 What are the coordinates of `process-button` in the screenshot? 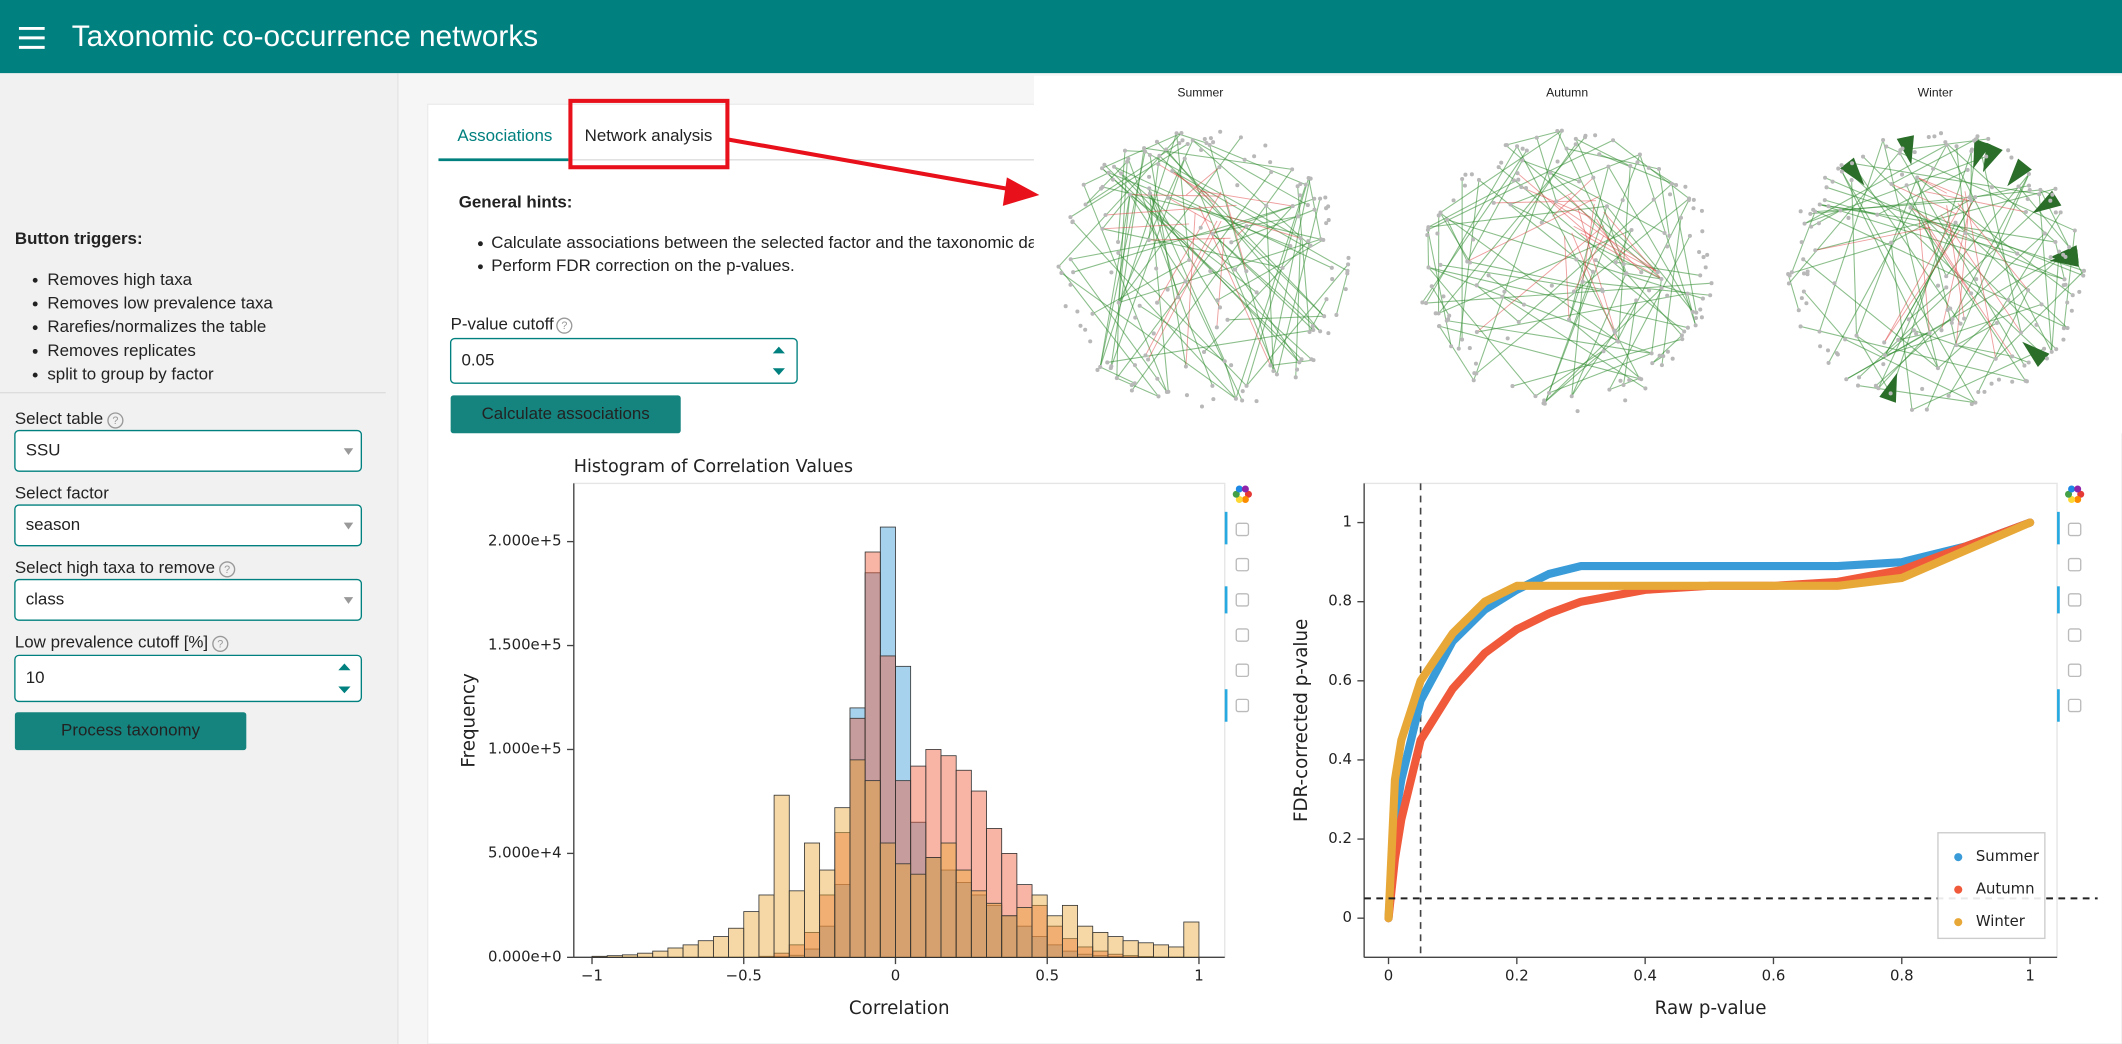 It's located at (130, 731).